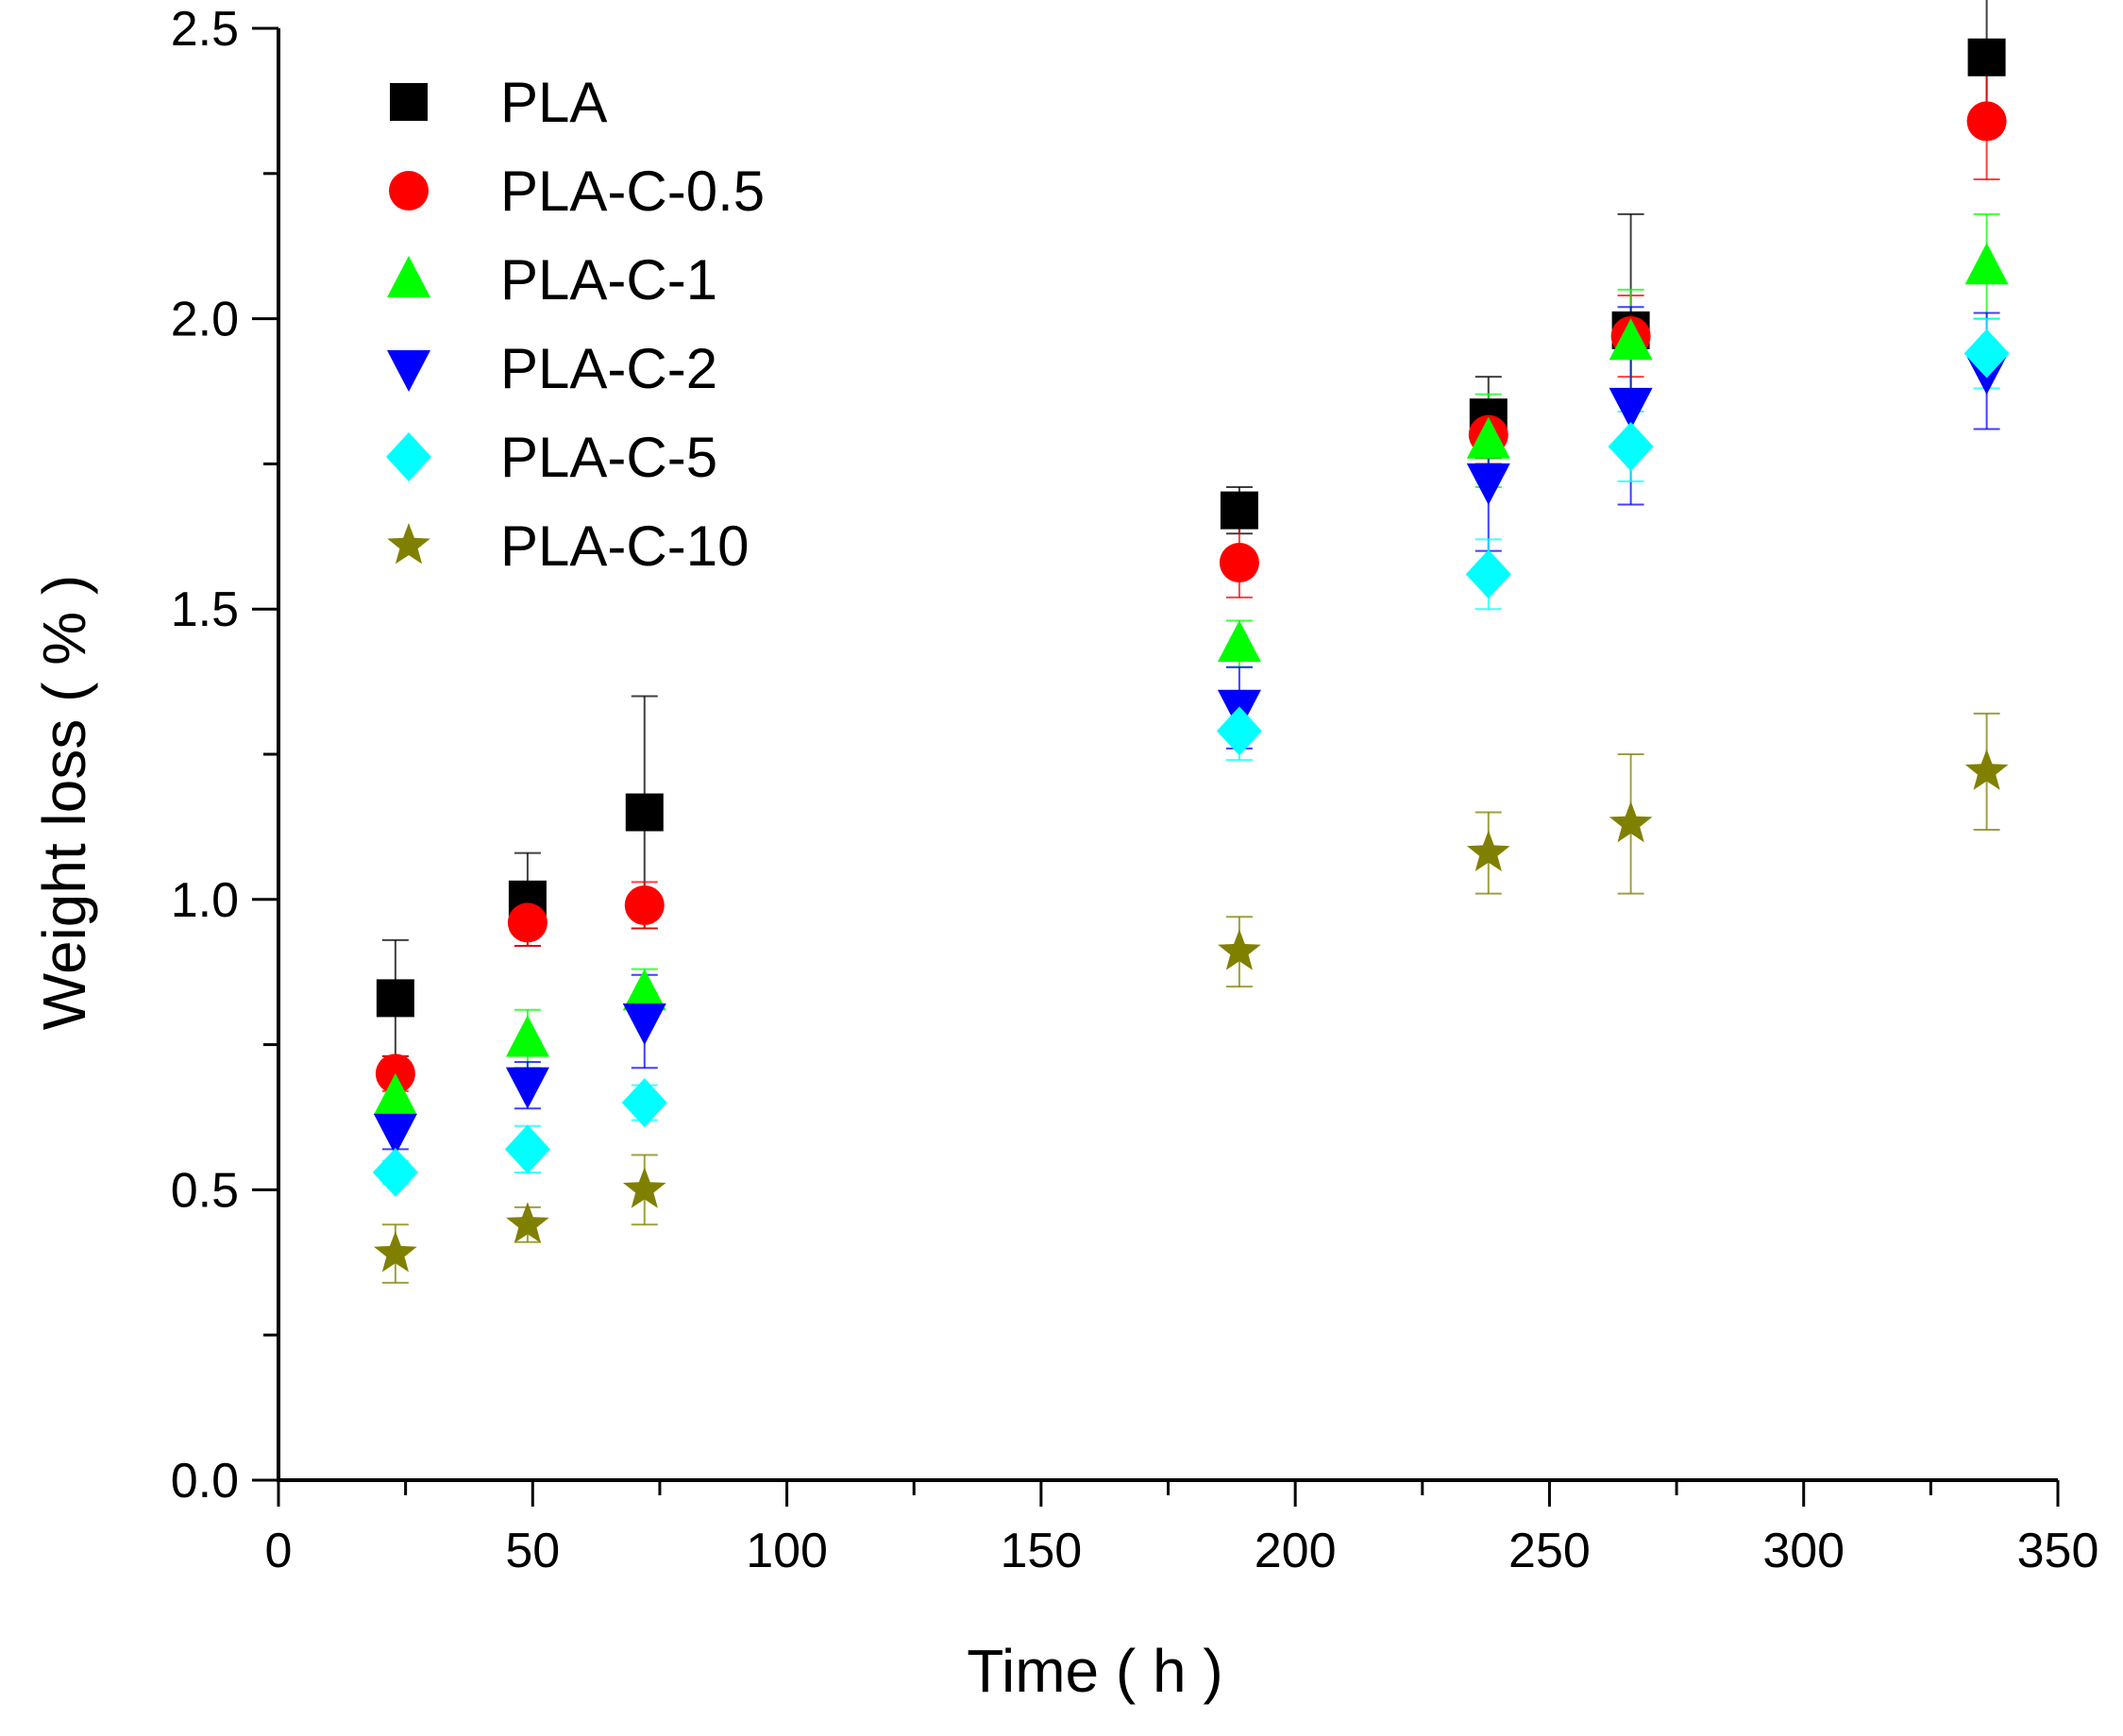 This screenshot has height=1736, width=2123. Describe the element at coordinates (205, 29) in the screenshot. I see `y-tick-label: 2.5` at that location.